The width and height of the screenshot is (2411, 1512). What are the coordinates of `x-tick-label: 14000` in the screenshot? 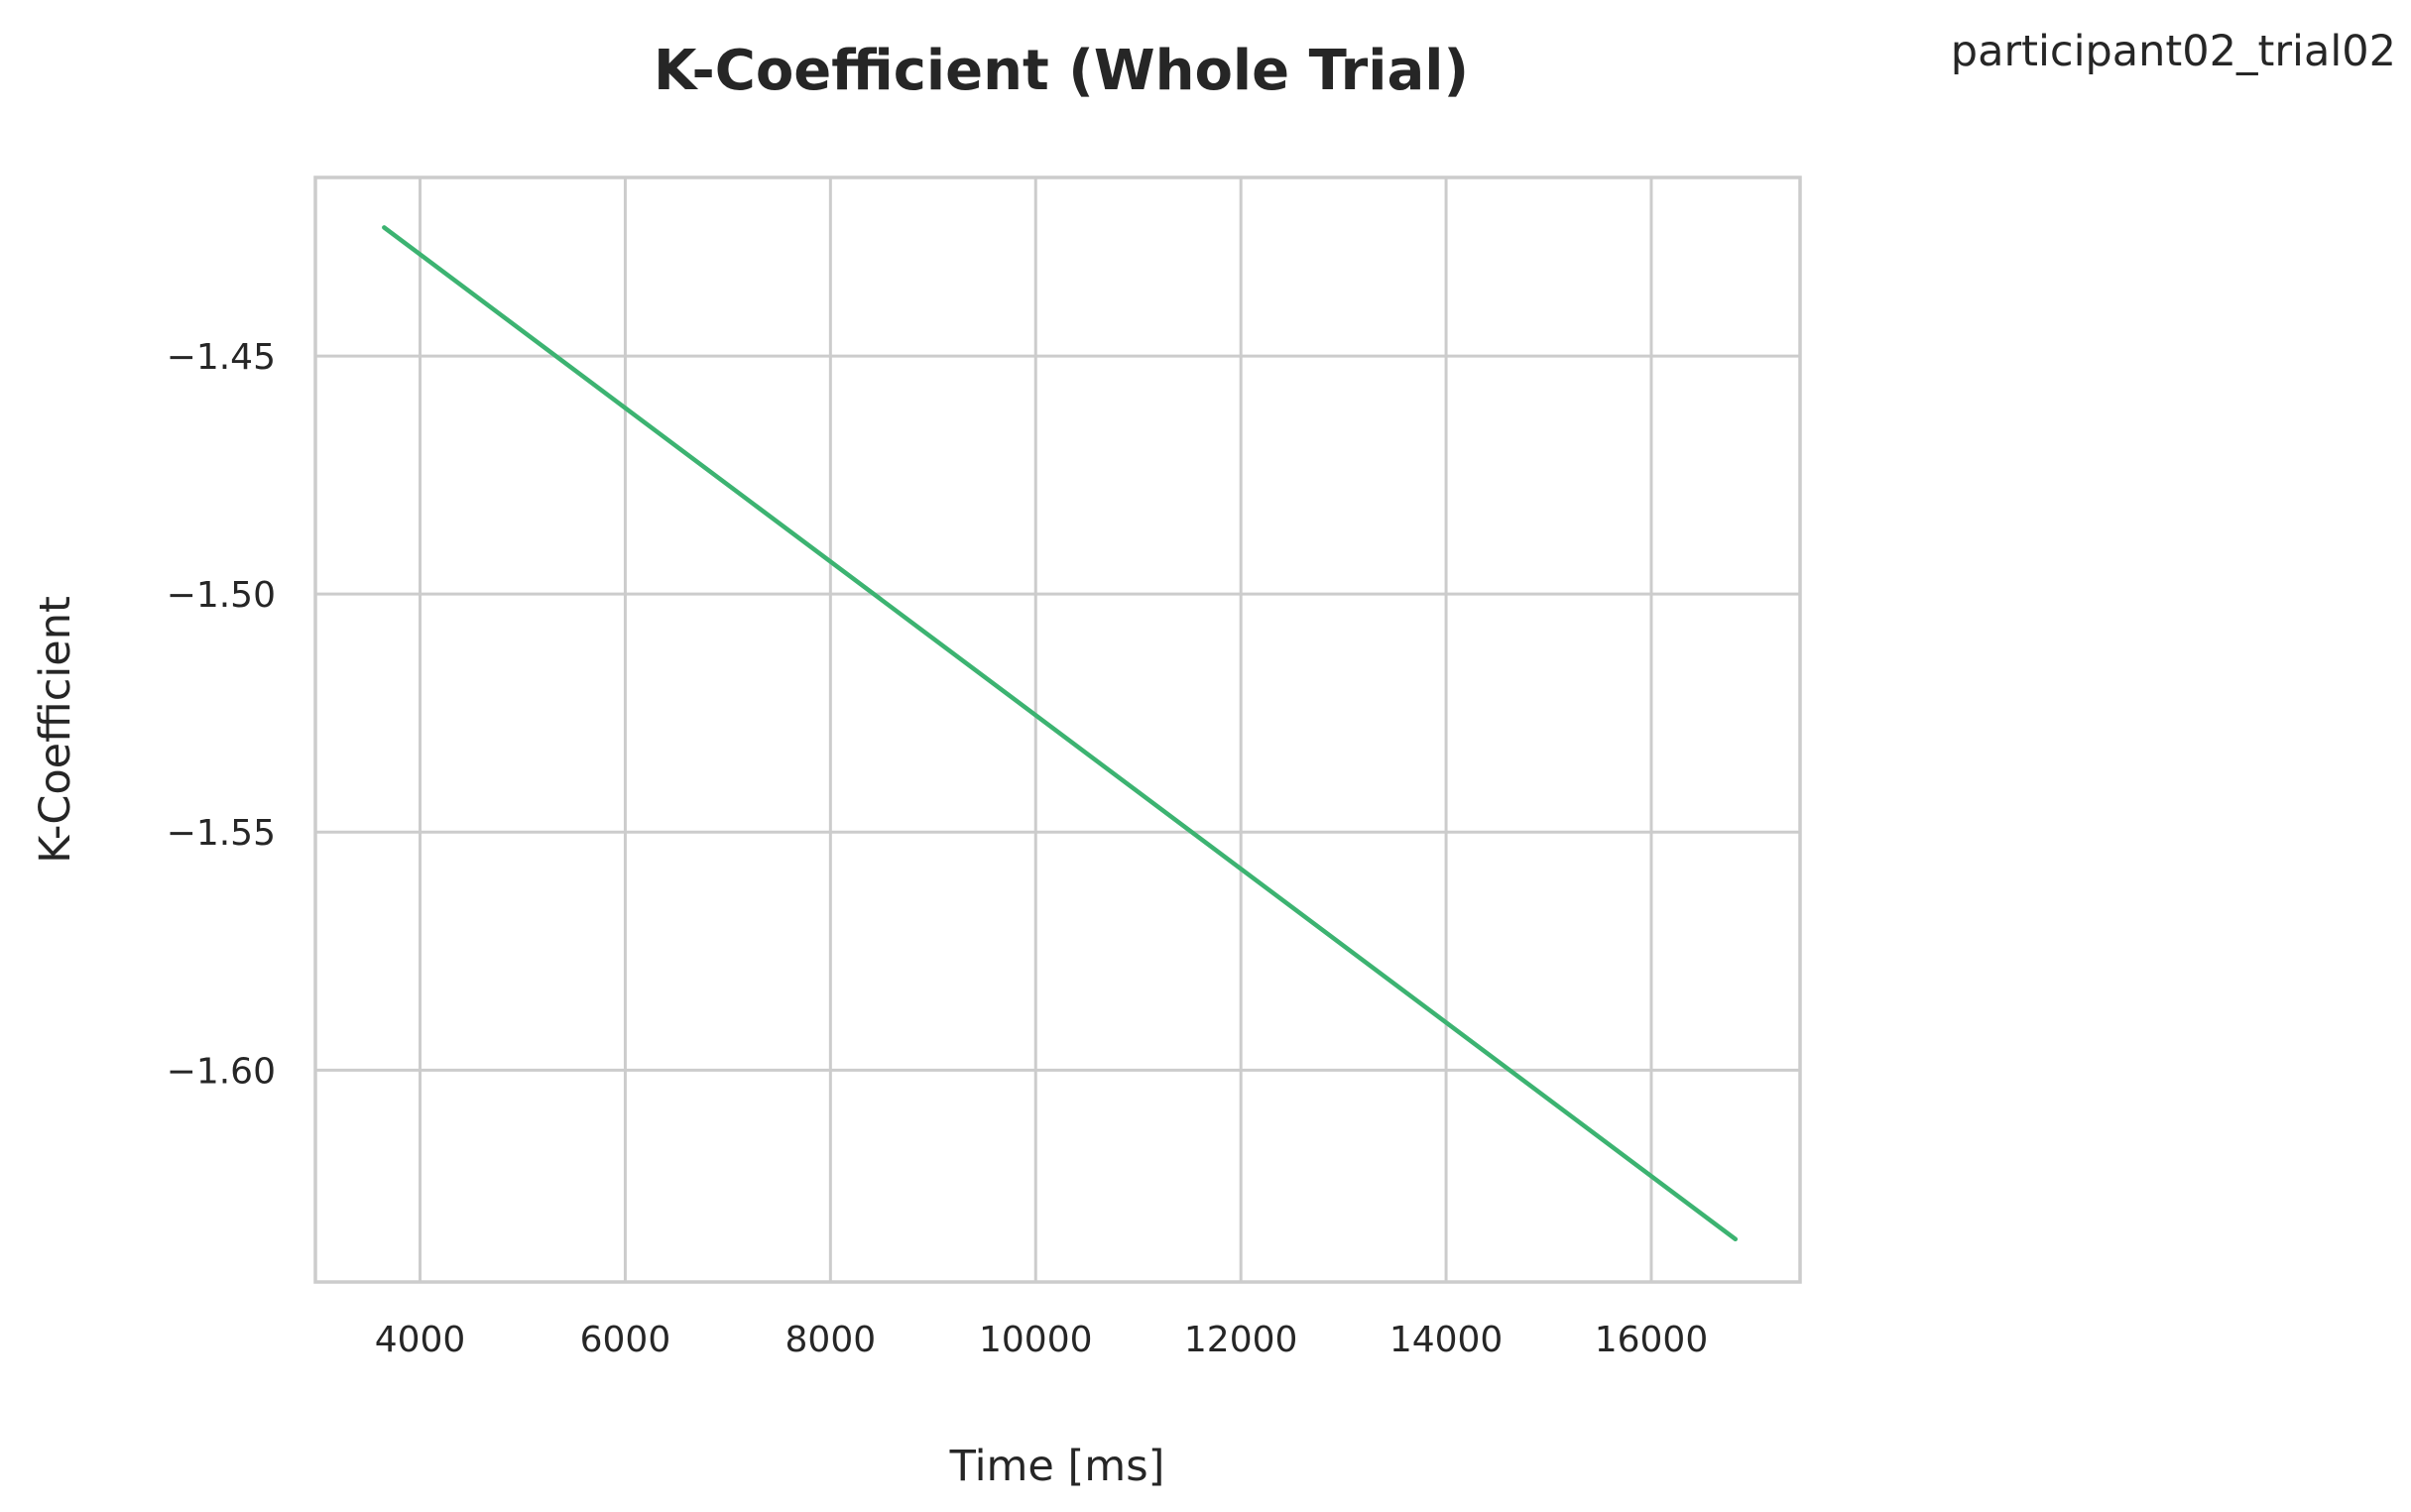 It's located at (1447, 1340).